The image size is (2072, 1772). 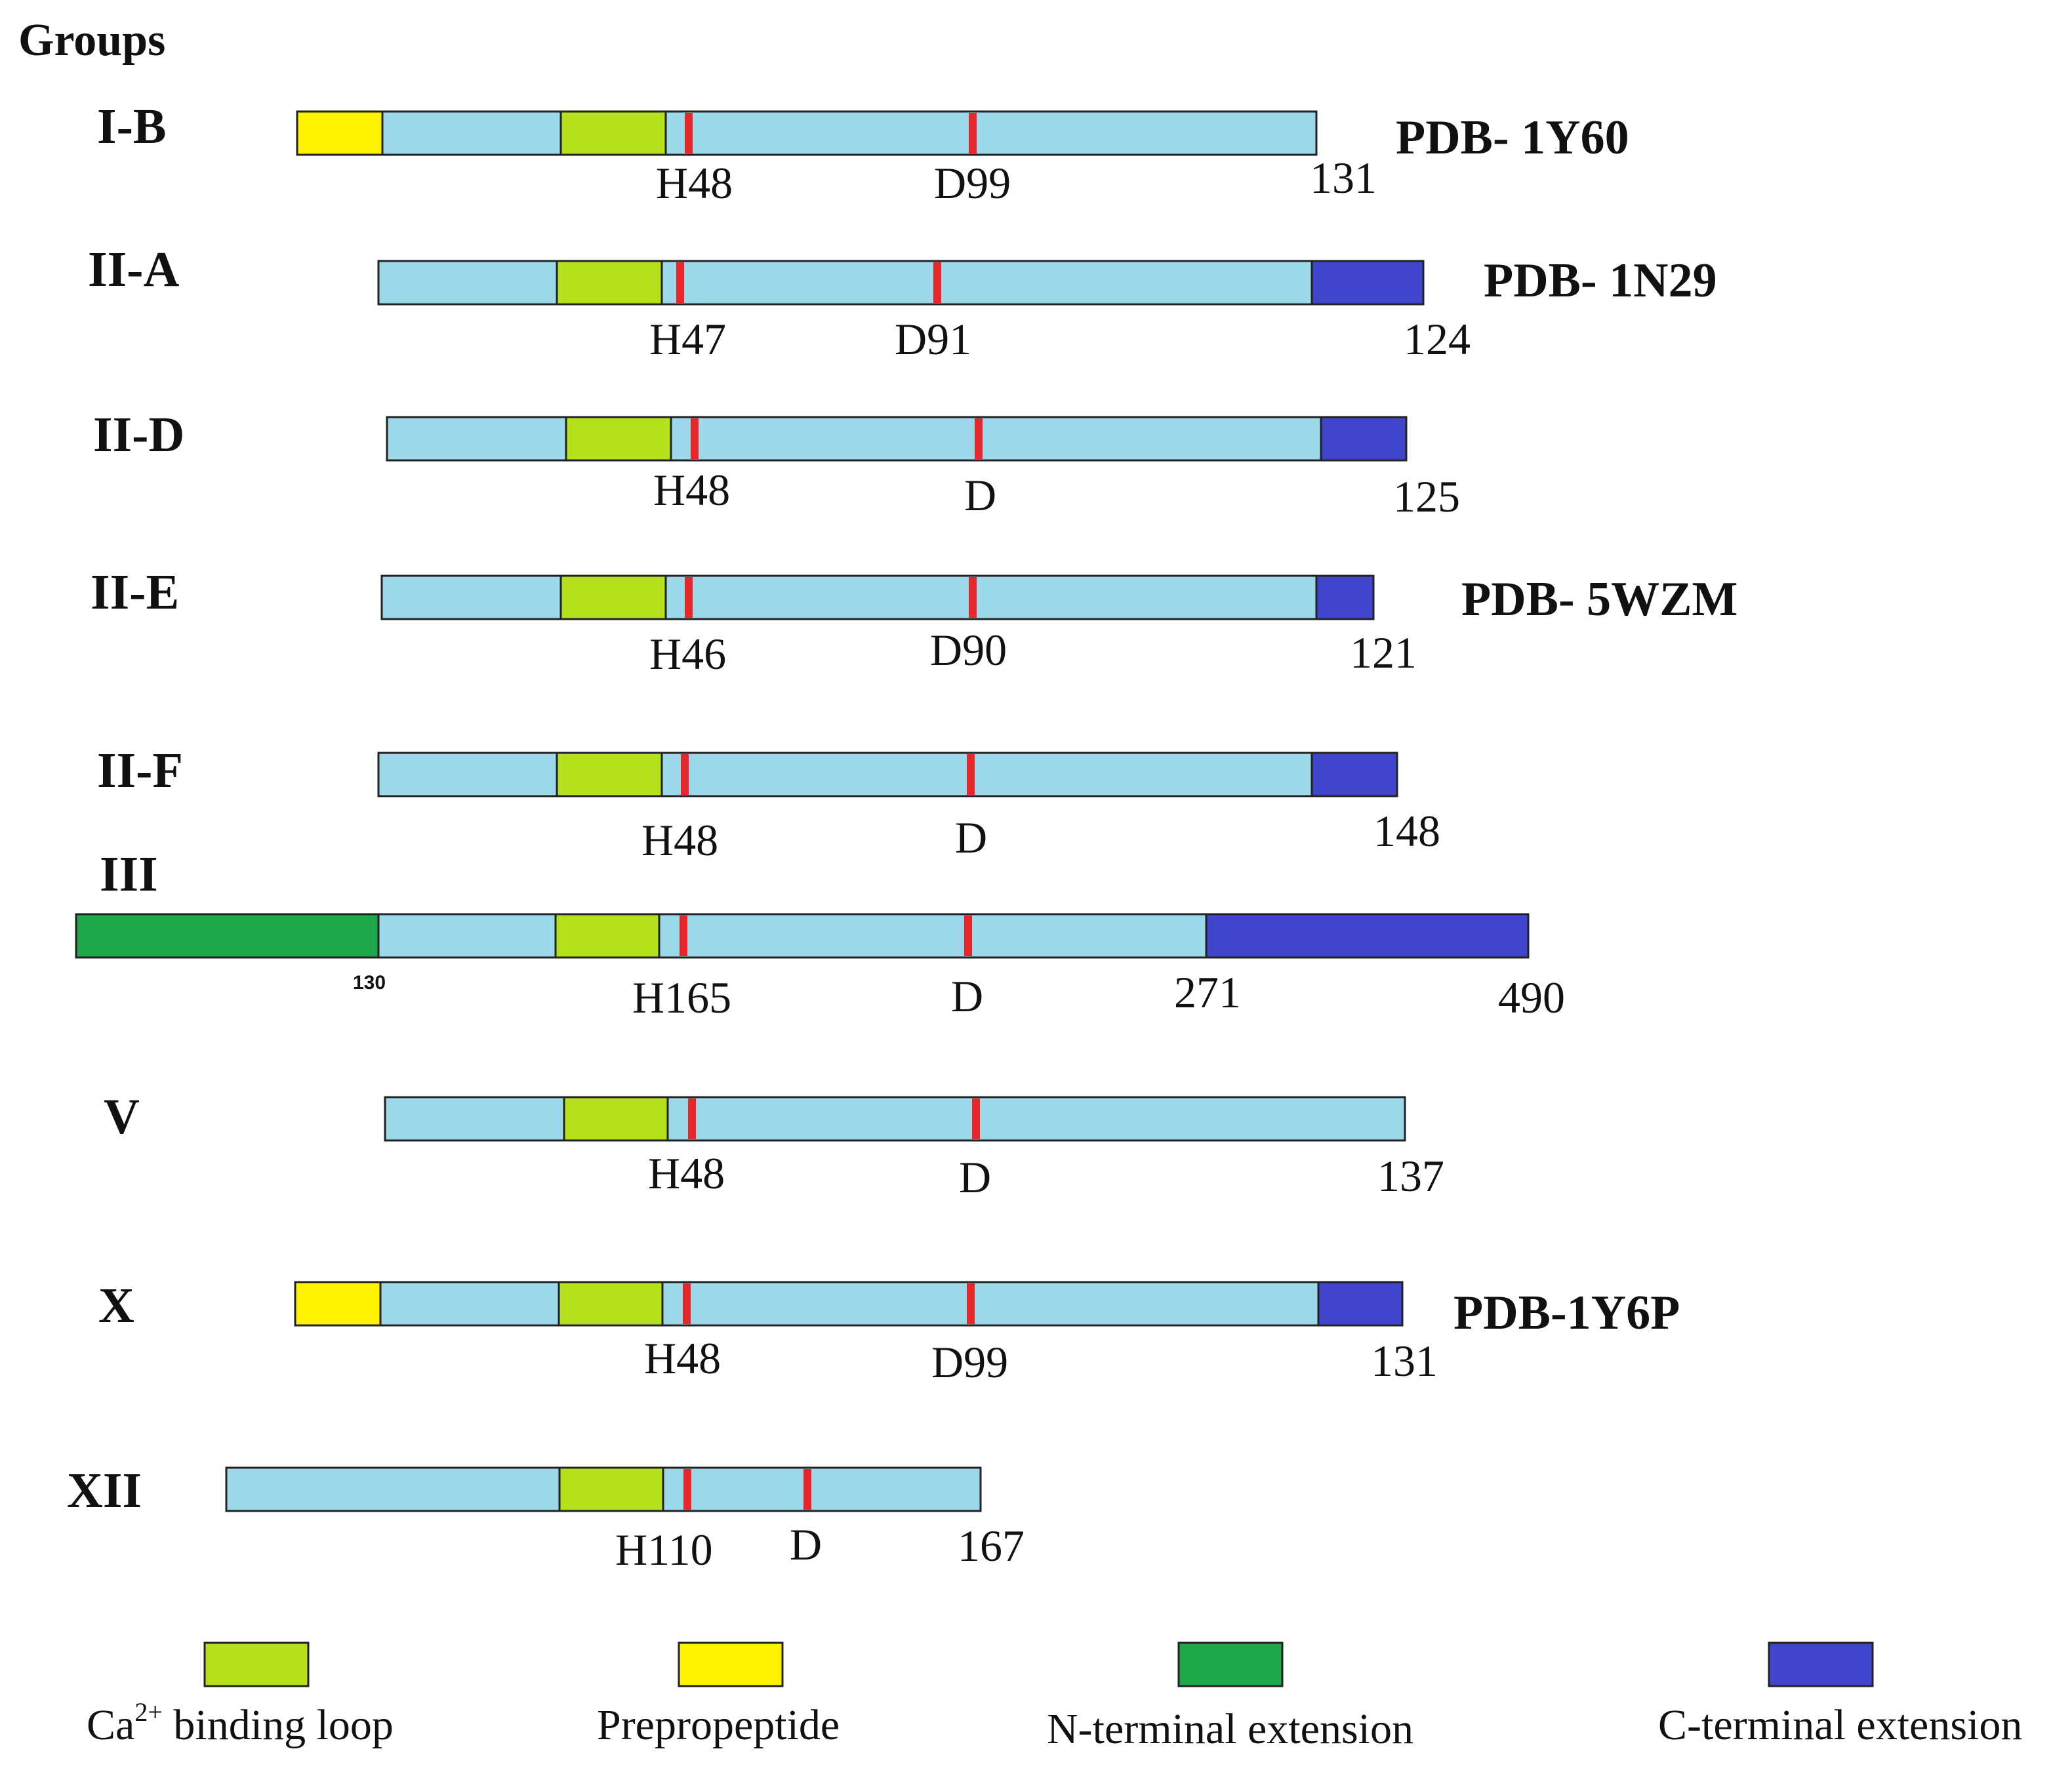 I want to click on group-label: III, so click(x=129, y=875).